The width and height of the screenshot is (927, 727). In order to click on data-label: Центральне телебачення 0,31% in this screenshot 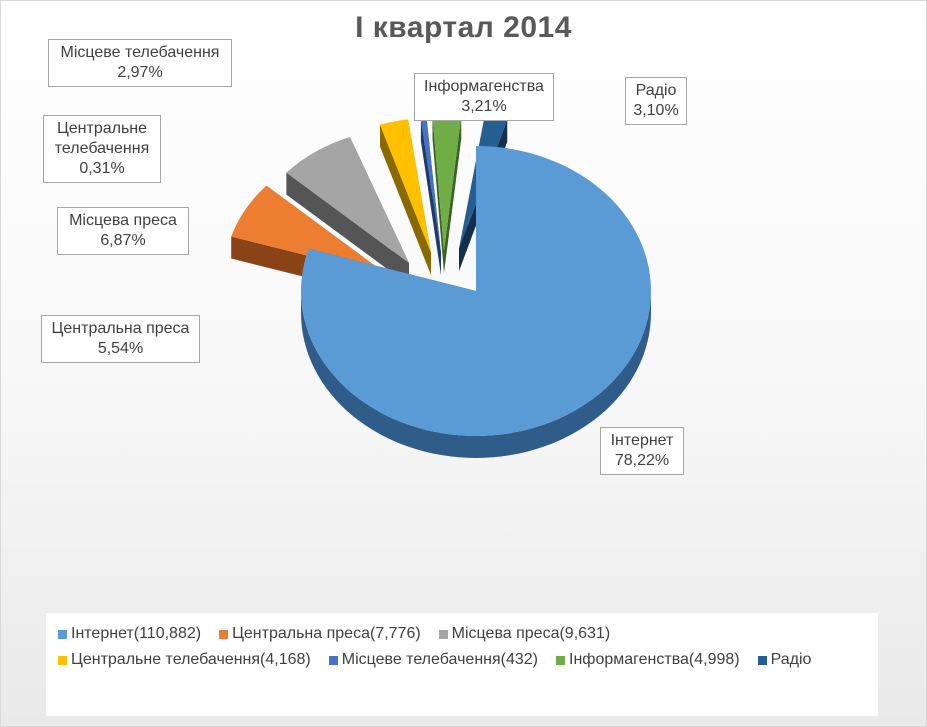, I will do `click(102, 149)`.